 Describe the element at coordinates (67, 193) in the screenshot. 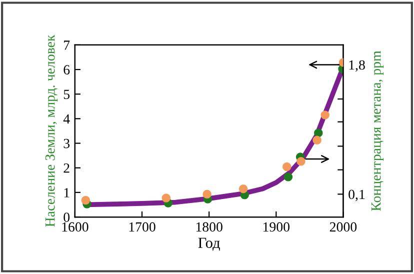

I see `y-tick-label: 1` at that location.